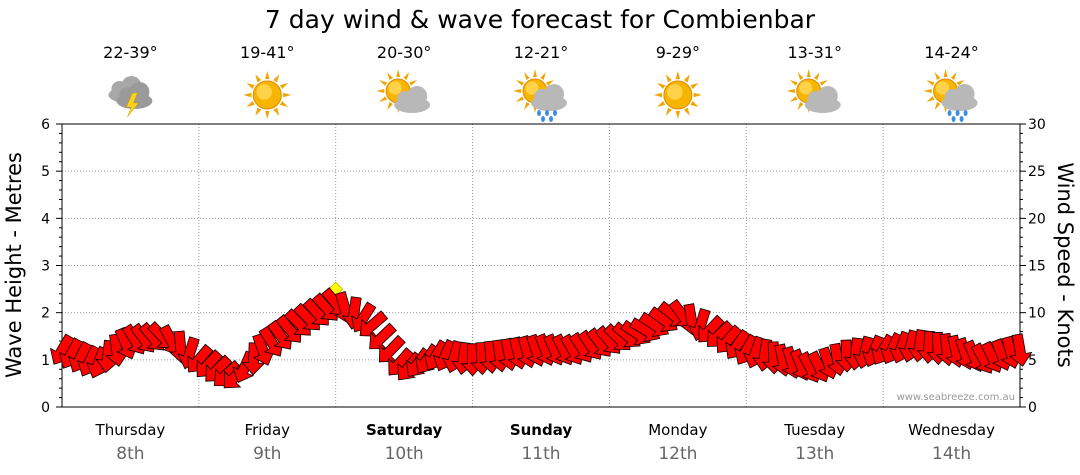  I want to click on y-tick-label: 3, so click(45, 267).